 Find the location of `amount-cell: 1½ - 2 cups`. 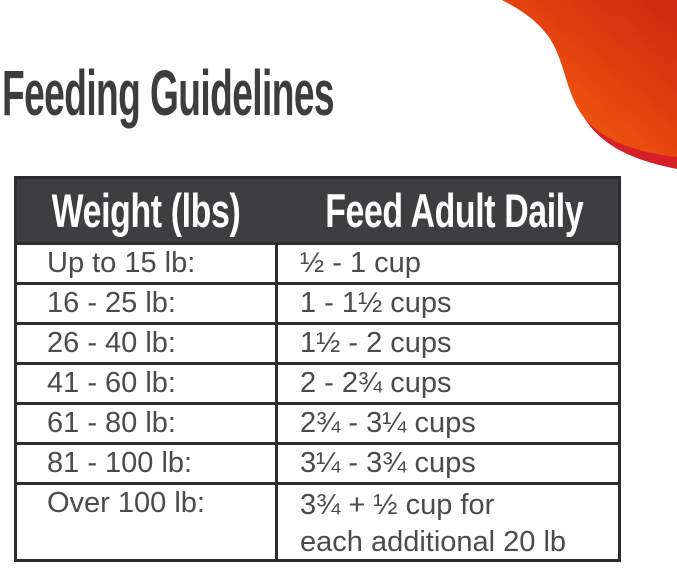

amount-cell: 1½ - 2 cups is located at coordinates (446, 343).